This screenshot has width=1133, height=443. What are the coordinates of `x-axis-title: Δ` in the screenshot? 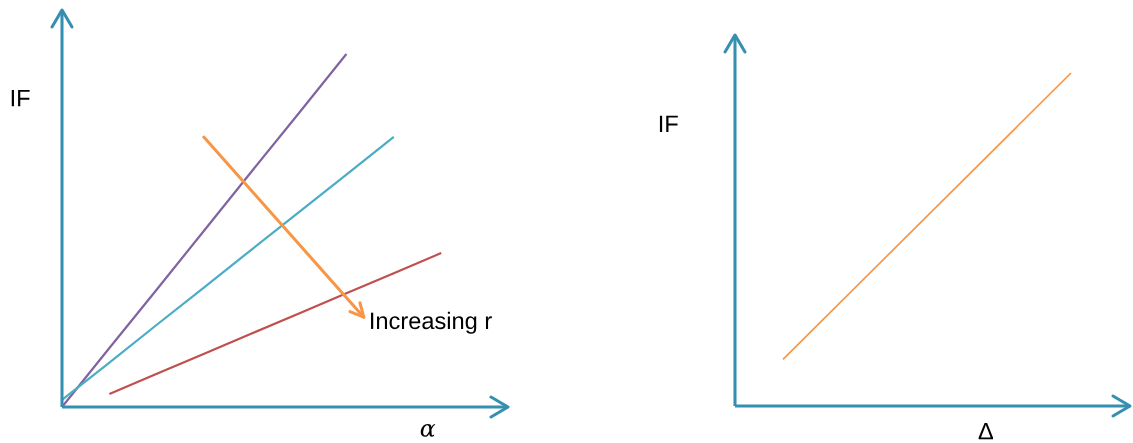 It's located at (985, 431).